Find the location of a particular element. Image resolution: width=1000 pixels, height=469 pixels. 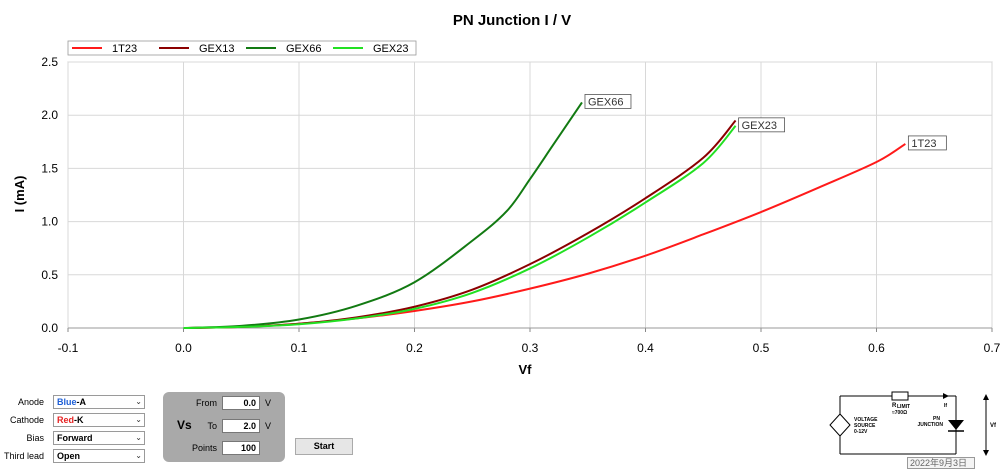

x-tick-label: 0.5 is located at coordinates (761, 348).